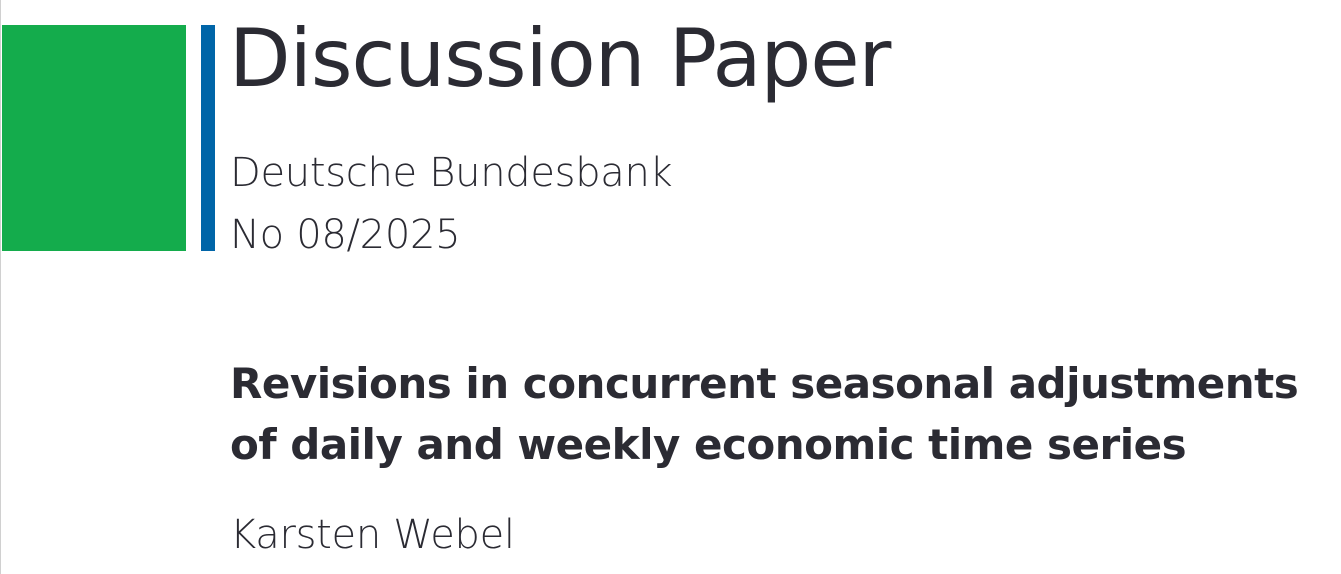  I want to click on publisher-name: Deutsche Bundesbank, so click(451, 173).